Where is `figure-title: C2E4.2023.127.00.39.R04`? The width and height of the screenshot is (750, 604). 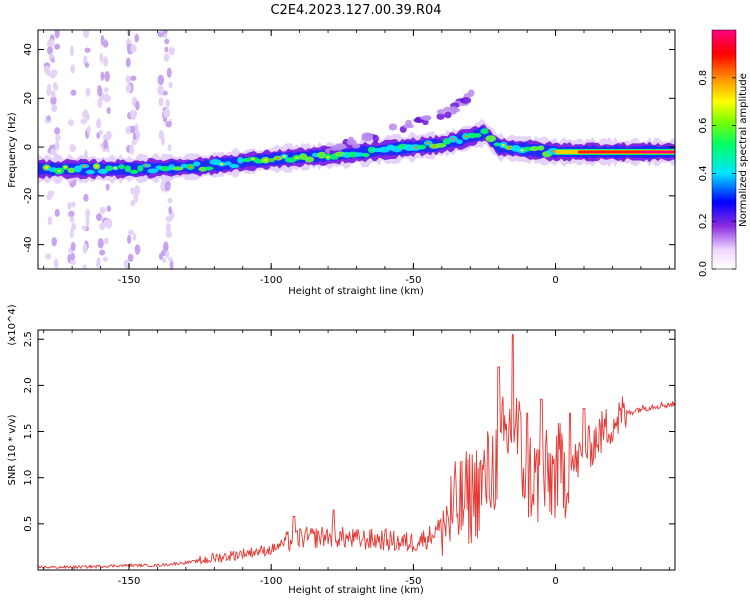 figure-title: C2E4.2023.127.00.39.R04 is located at coordinates (355, 10).